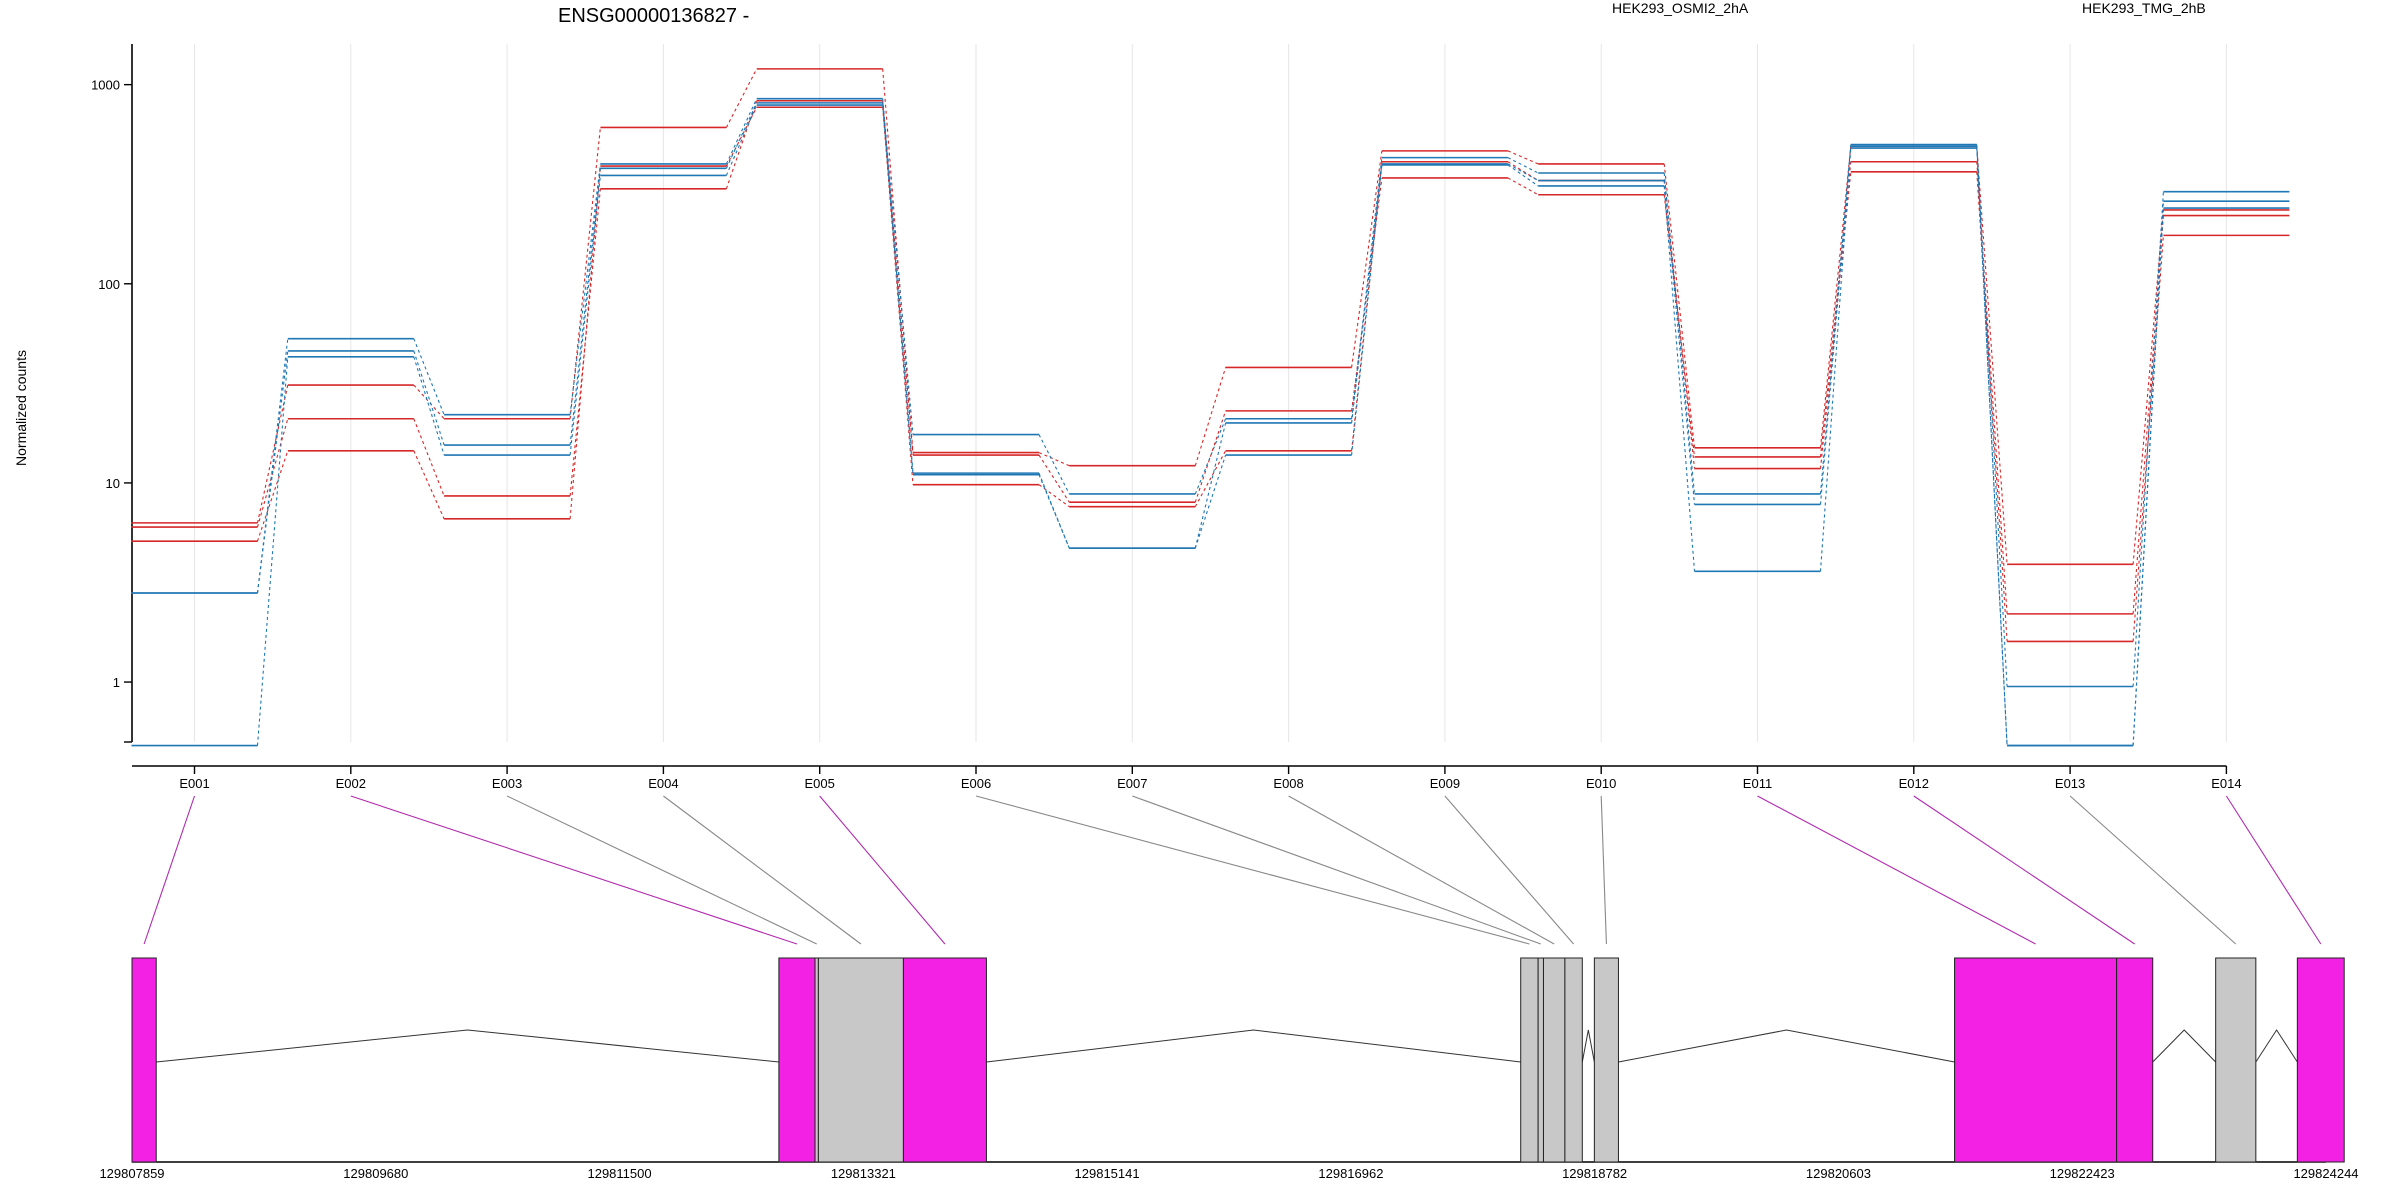  Describe the element at coordinates (2144, 8) in the screenshot. I see `legend-condition-b: HEK293_TMG_2hB` at that location.